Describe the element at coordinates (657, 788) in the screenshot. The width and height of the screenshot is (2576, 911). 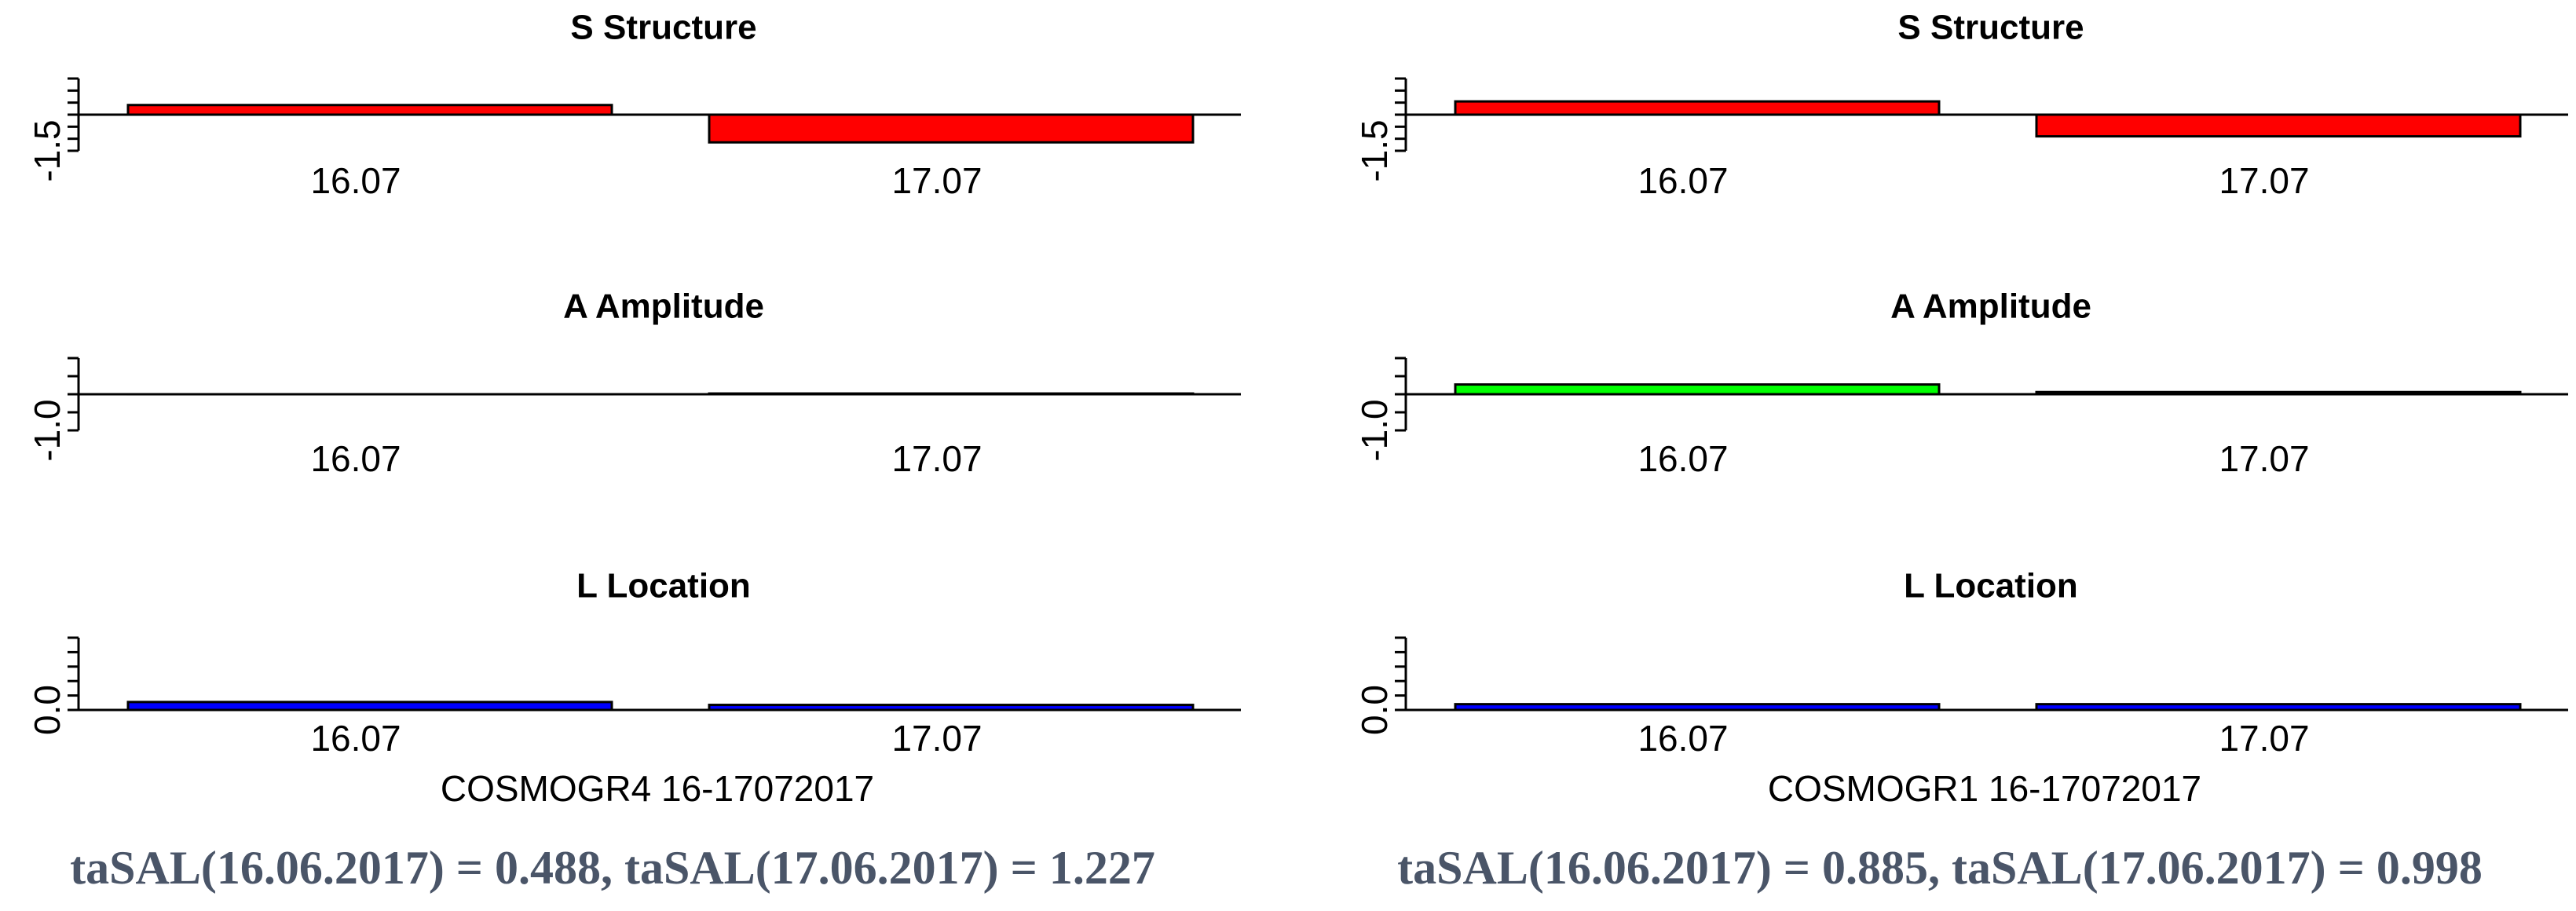
I see `x-axis-label: COSMOGR4 16-17072017` at that location.